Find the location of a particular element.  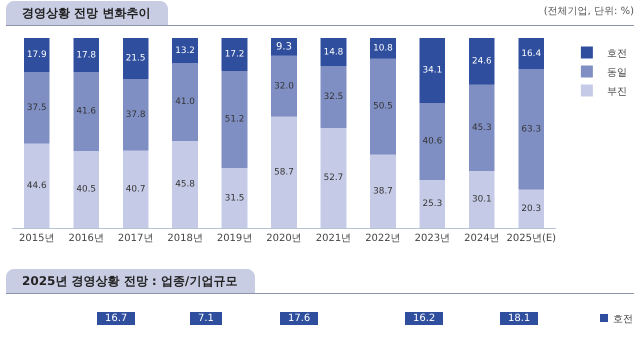

data-label: 30.1 is located at coordinates (482, 199).